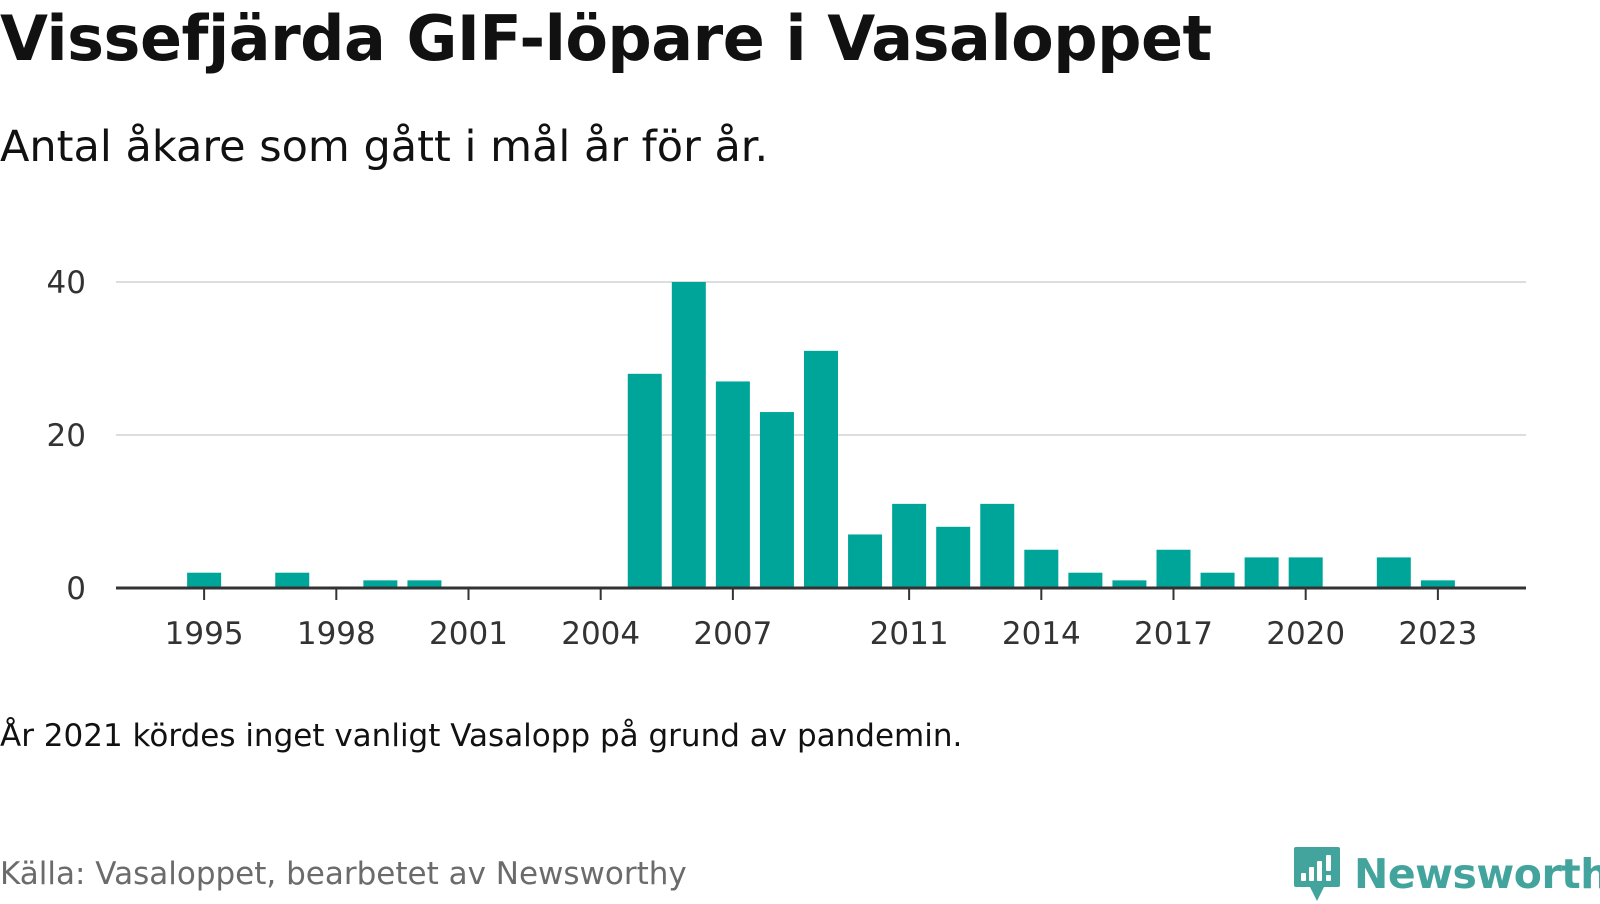 The height and width of the screenshot is (904, 1600). I want to click on x-axis-labels: 1995 1998 2001 2004 2007 2011 2014 2017 2020 2023, so click(821, 634).